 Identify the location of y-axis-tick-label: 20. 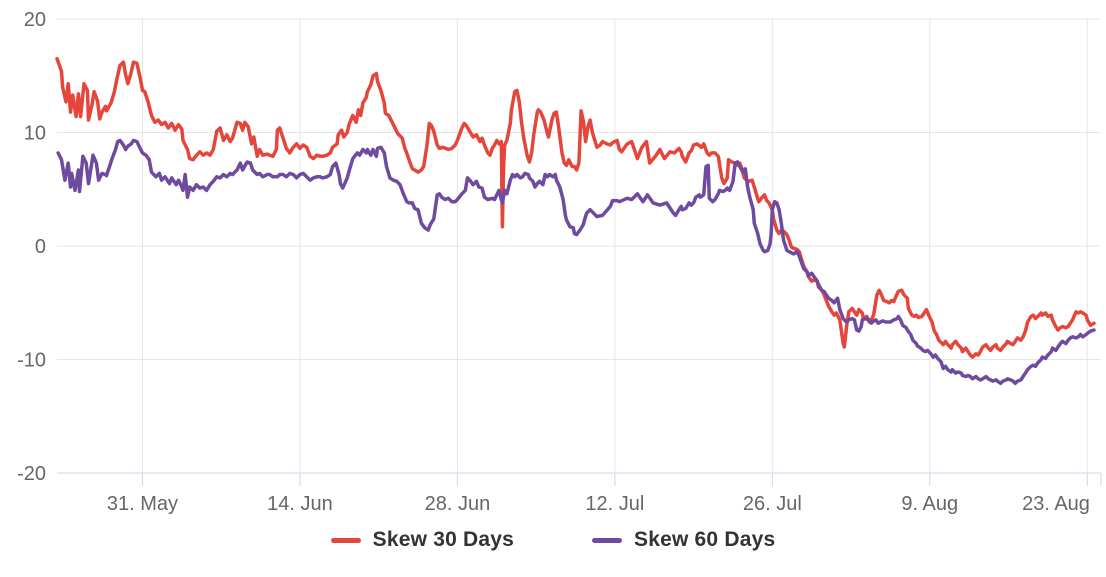
(35, 20).